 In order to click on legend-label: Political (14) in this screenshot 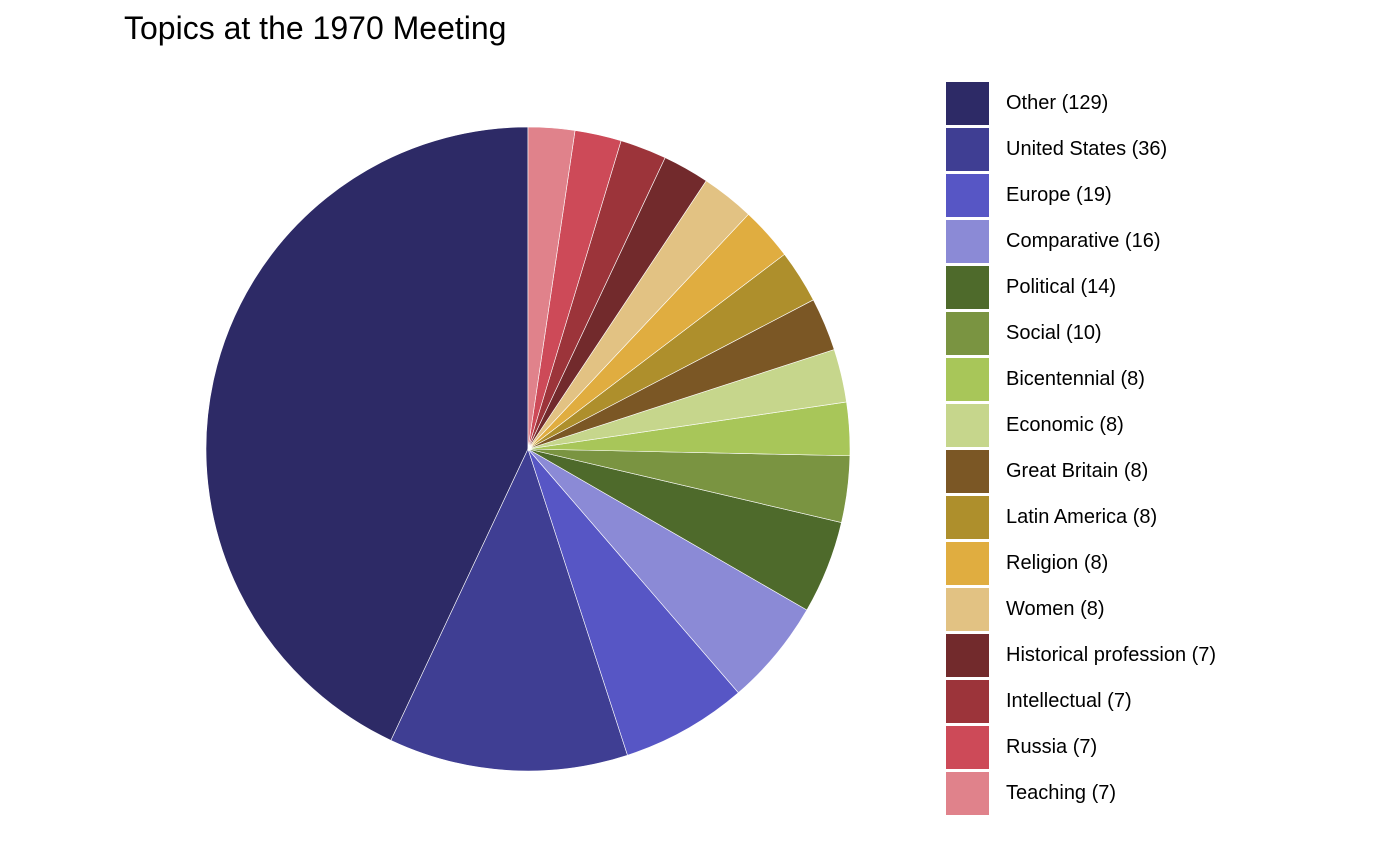, I will do `click(1061, 287)`.